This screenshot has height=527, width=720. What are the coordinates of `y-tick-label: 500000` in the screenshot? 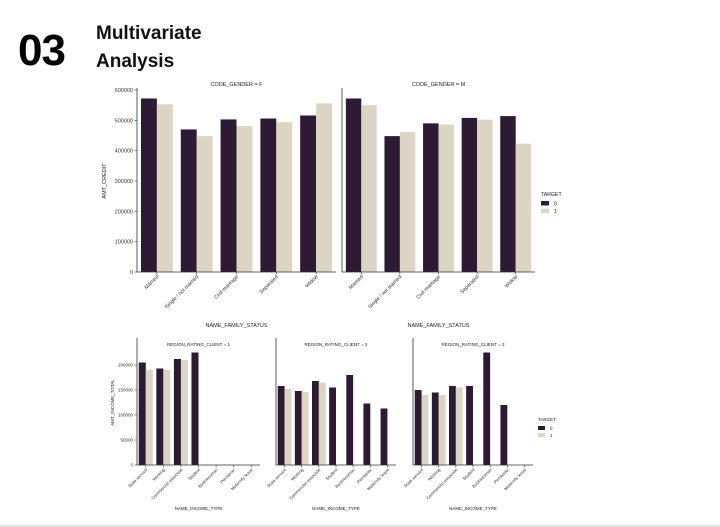 It's located at (124, 121).